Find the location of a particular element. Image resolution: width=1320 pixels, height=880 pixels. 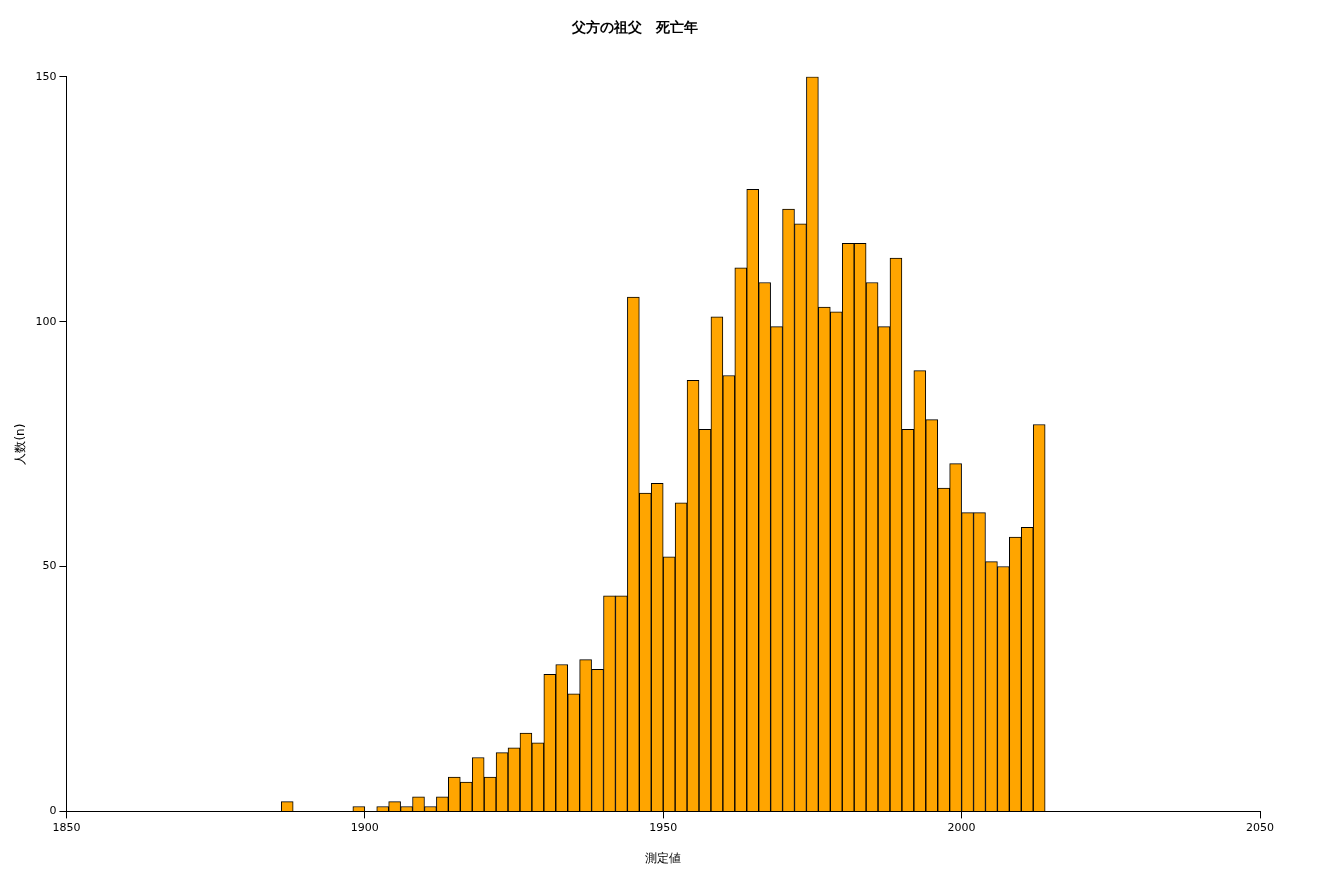

x-tick-label: 1850 is located at coordinates (66, 827).